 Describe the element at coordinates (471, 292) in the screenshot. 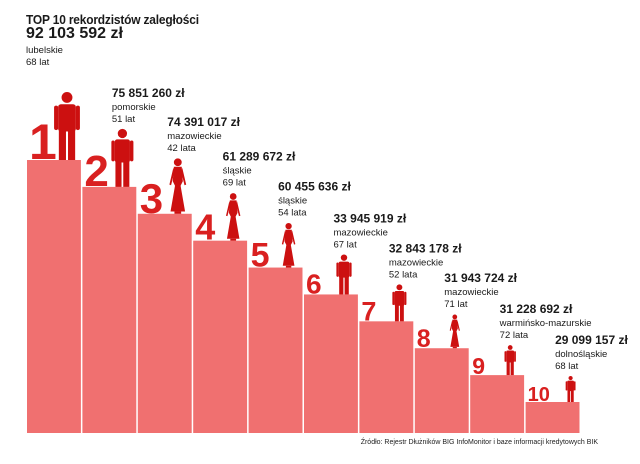

I see `region-label-8: mazowieckie` at that location.